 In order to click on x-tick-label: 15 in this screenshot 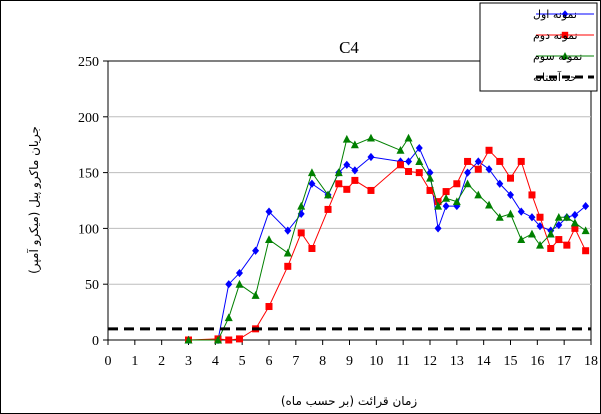, I will do `click(511, 361)`.